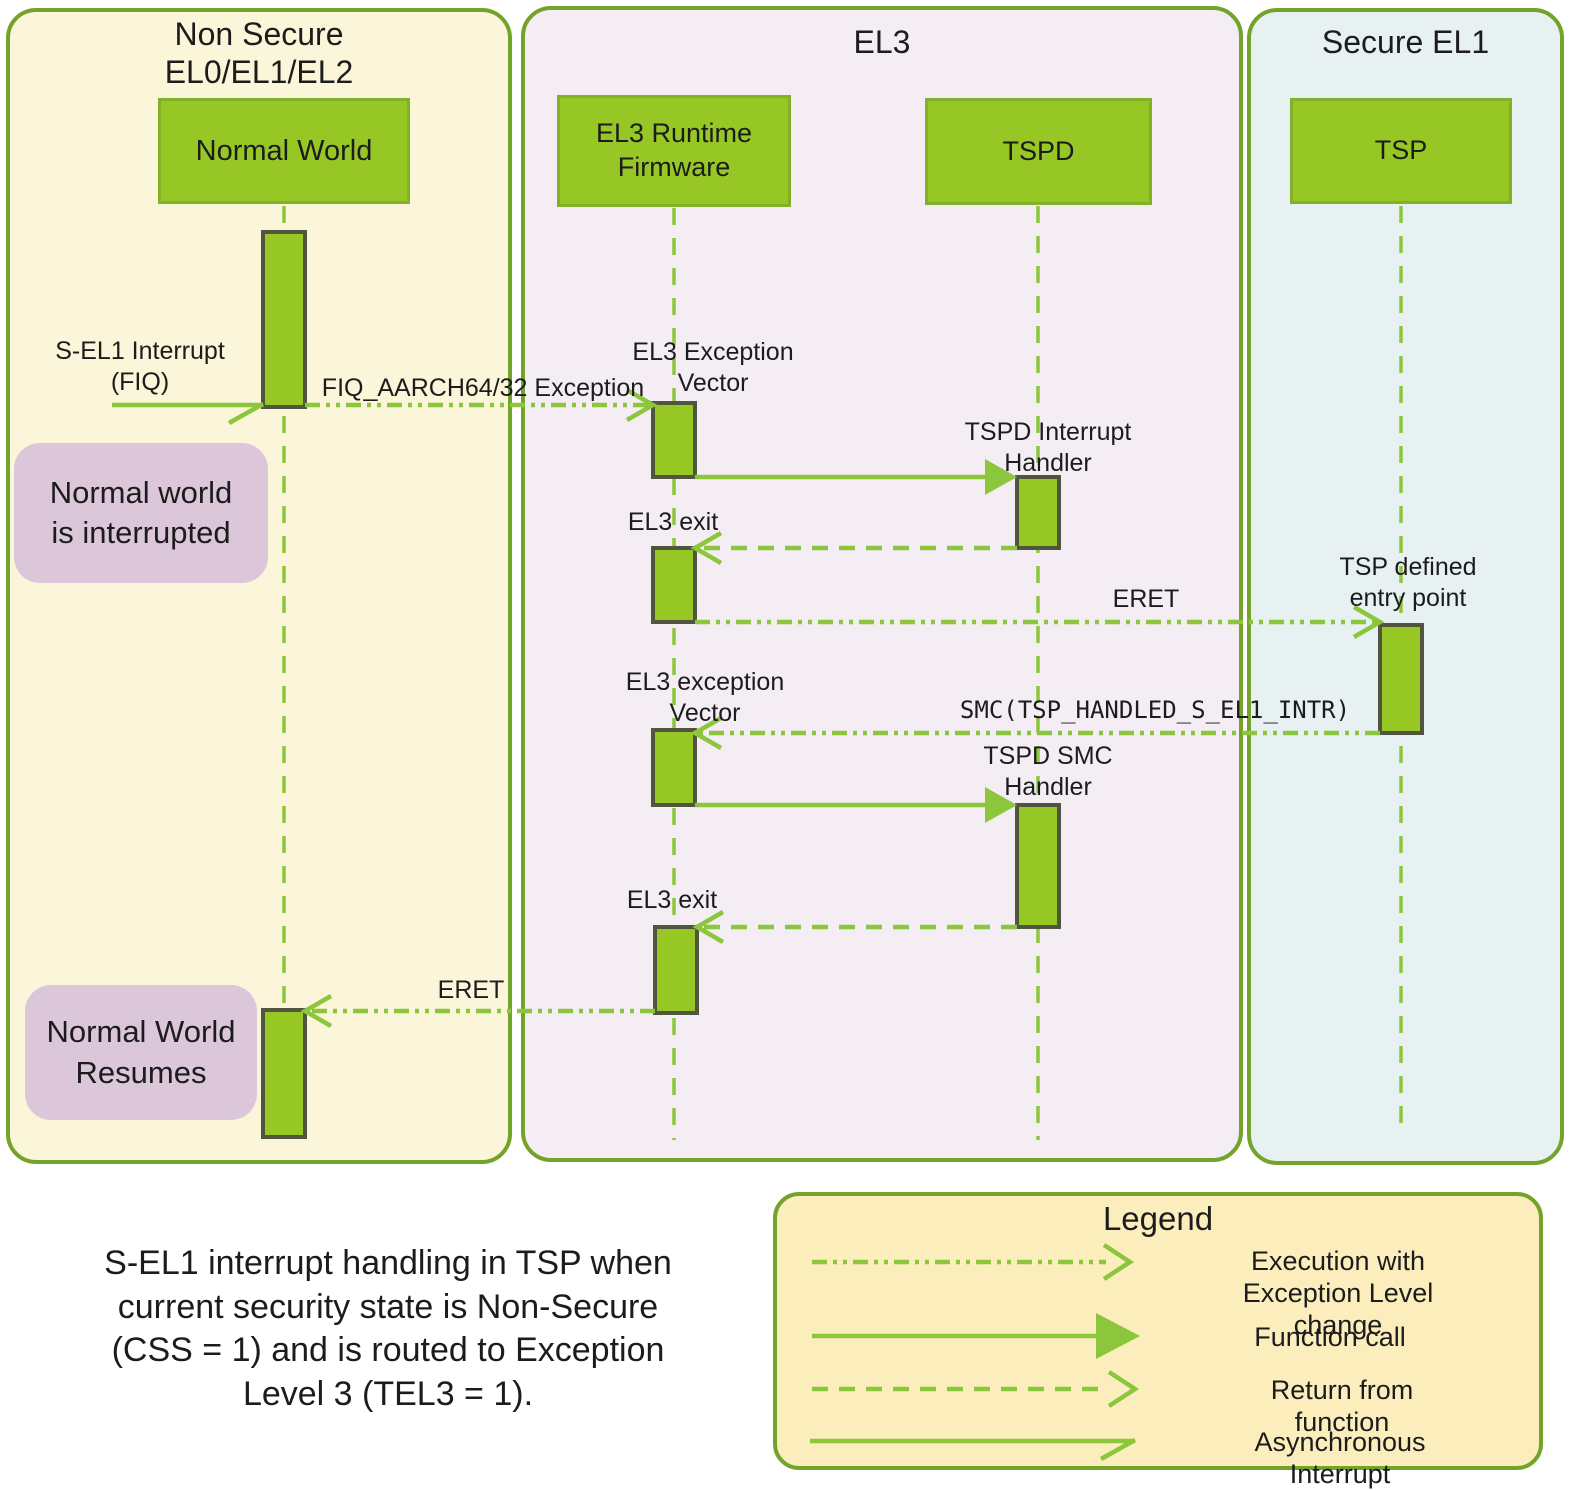 This screenshot has height=1490, width=1570. What do you see at coordinates (1146, 599) in the screenshot?
I see `label-eret-to-tsp: ERET` at bounding box center [1146, 599].